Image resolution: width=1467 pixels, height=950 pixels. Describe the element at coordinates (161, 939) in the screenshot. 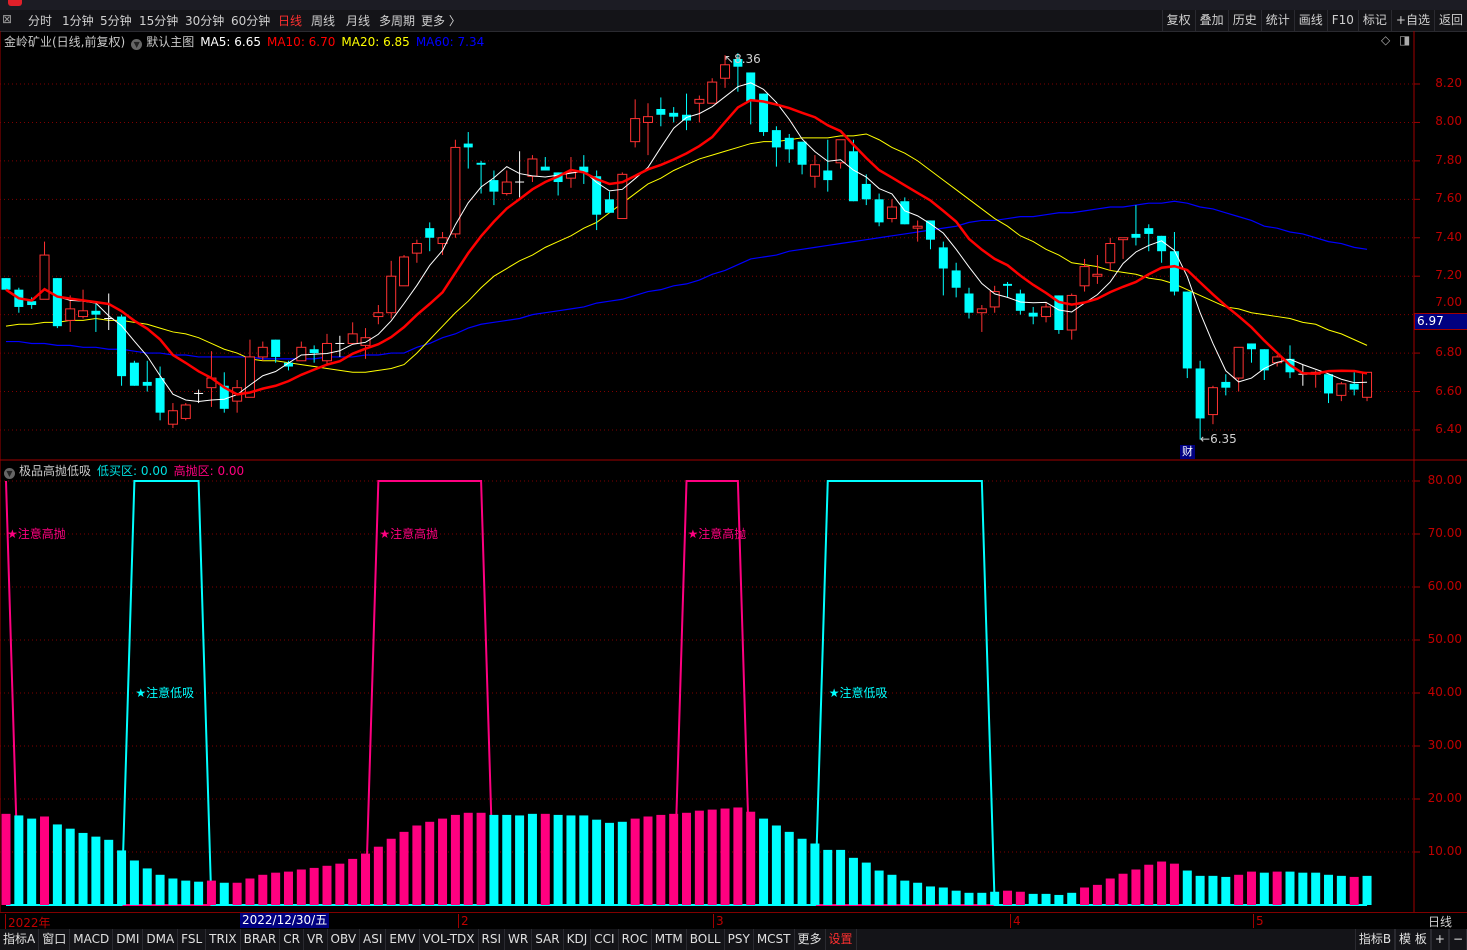

I see `indicator-tab-4: DMA` at that location.